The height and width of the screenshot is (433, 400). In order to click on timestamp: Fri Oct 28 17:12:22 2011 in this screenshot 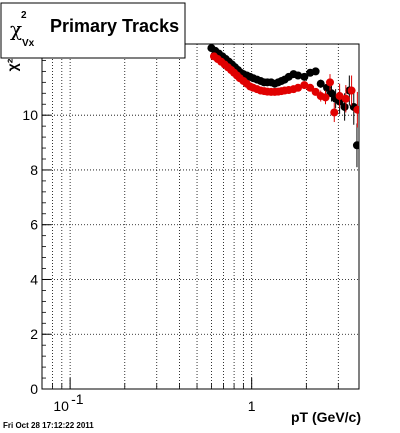, I will do `click(48, 425)`.